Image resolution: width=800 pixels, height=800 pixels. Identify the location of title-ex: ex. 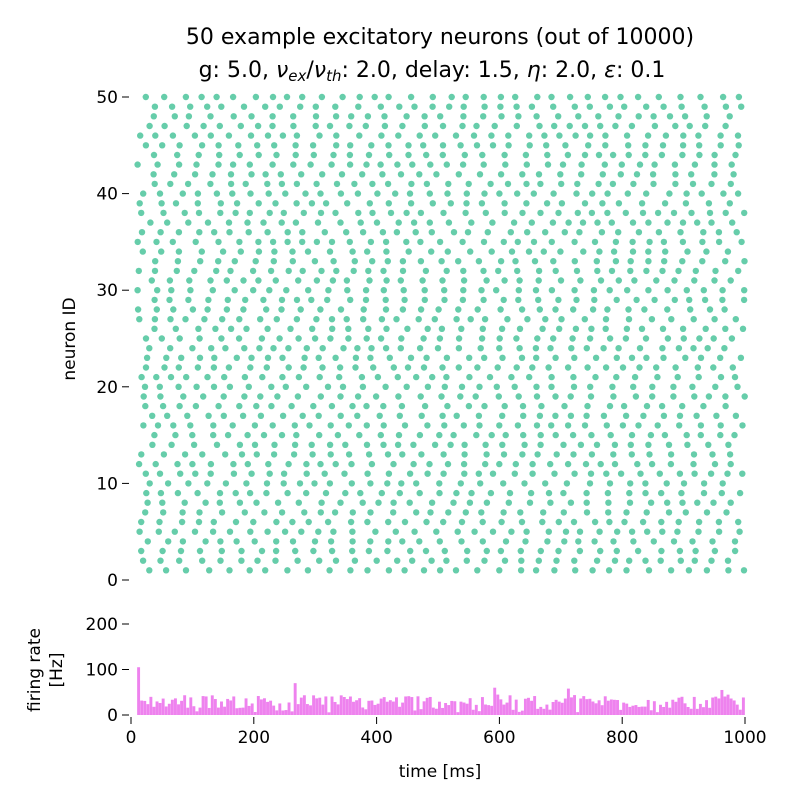
(297, 76).